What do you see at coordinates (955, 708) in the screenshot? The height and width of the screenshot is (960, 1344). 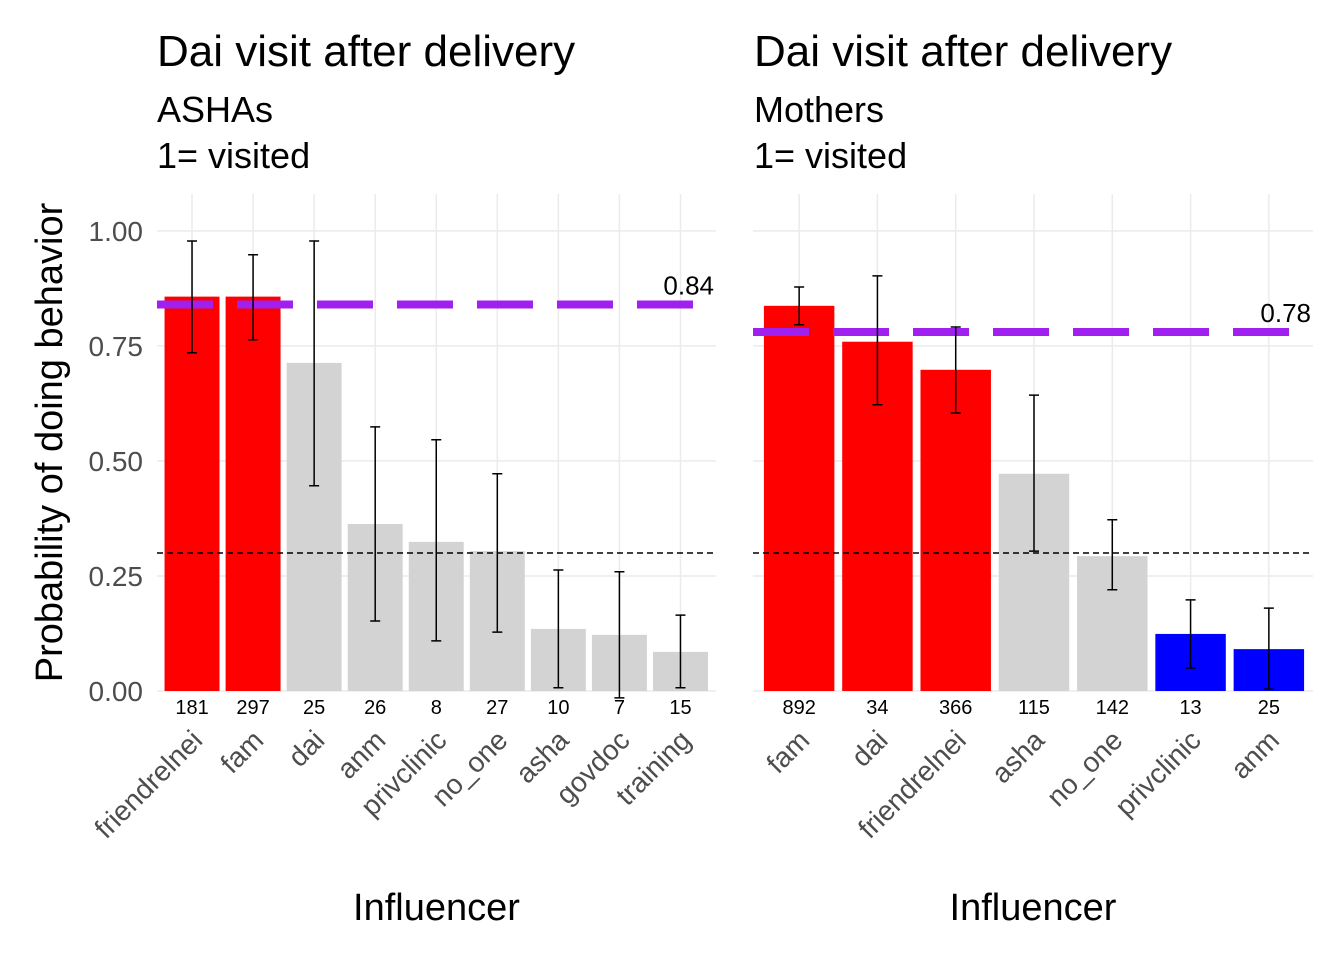 I see `count-label: 366` at bounding box center [955, 708].